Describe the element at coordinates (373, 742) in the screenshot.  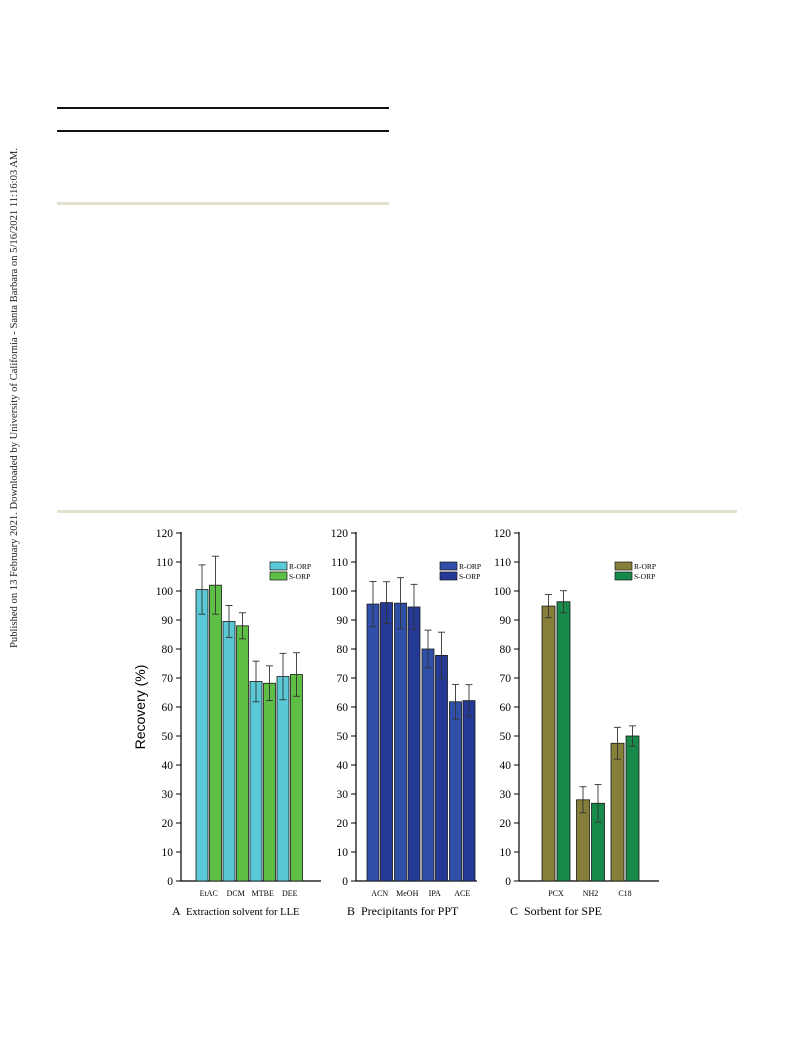
I see `bar-r-orp-acn` at that location.